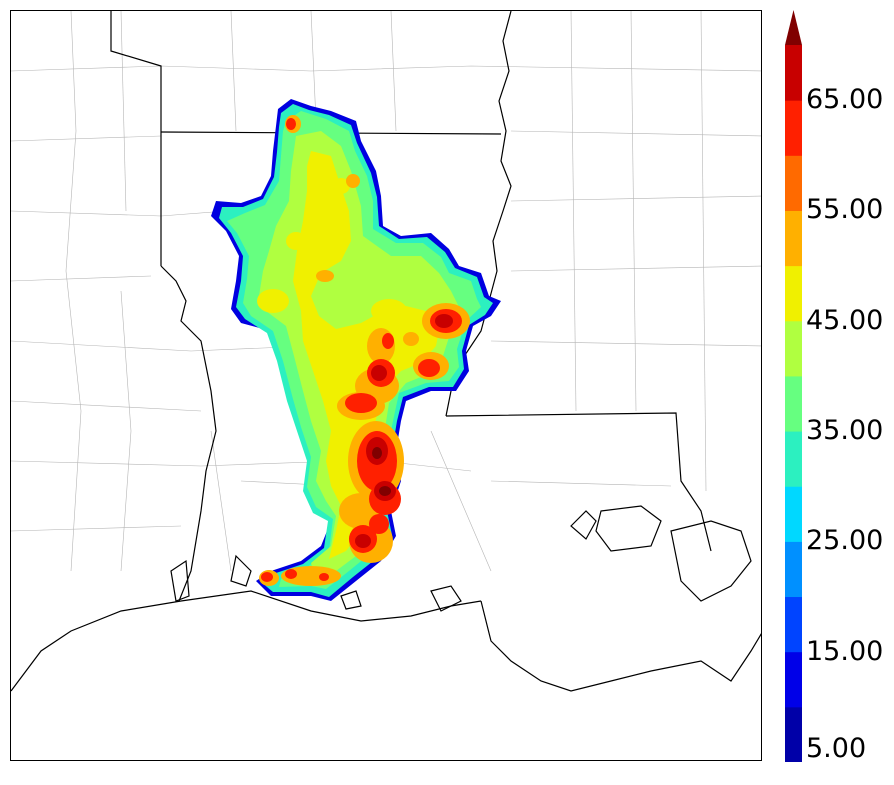 The height and width of the screenshot is (785, 894). I want to click on colorbar-tick-label: 65.00, so click(845, 100).